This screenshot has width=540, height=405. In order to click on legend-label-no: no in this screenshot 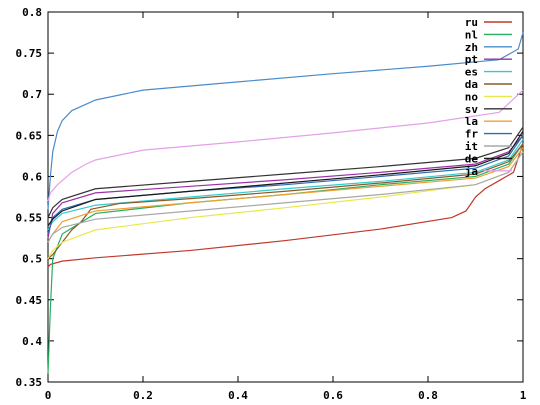, I will do `click(472, 96)`.